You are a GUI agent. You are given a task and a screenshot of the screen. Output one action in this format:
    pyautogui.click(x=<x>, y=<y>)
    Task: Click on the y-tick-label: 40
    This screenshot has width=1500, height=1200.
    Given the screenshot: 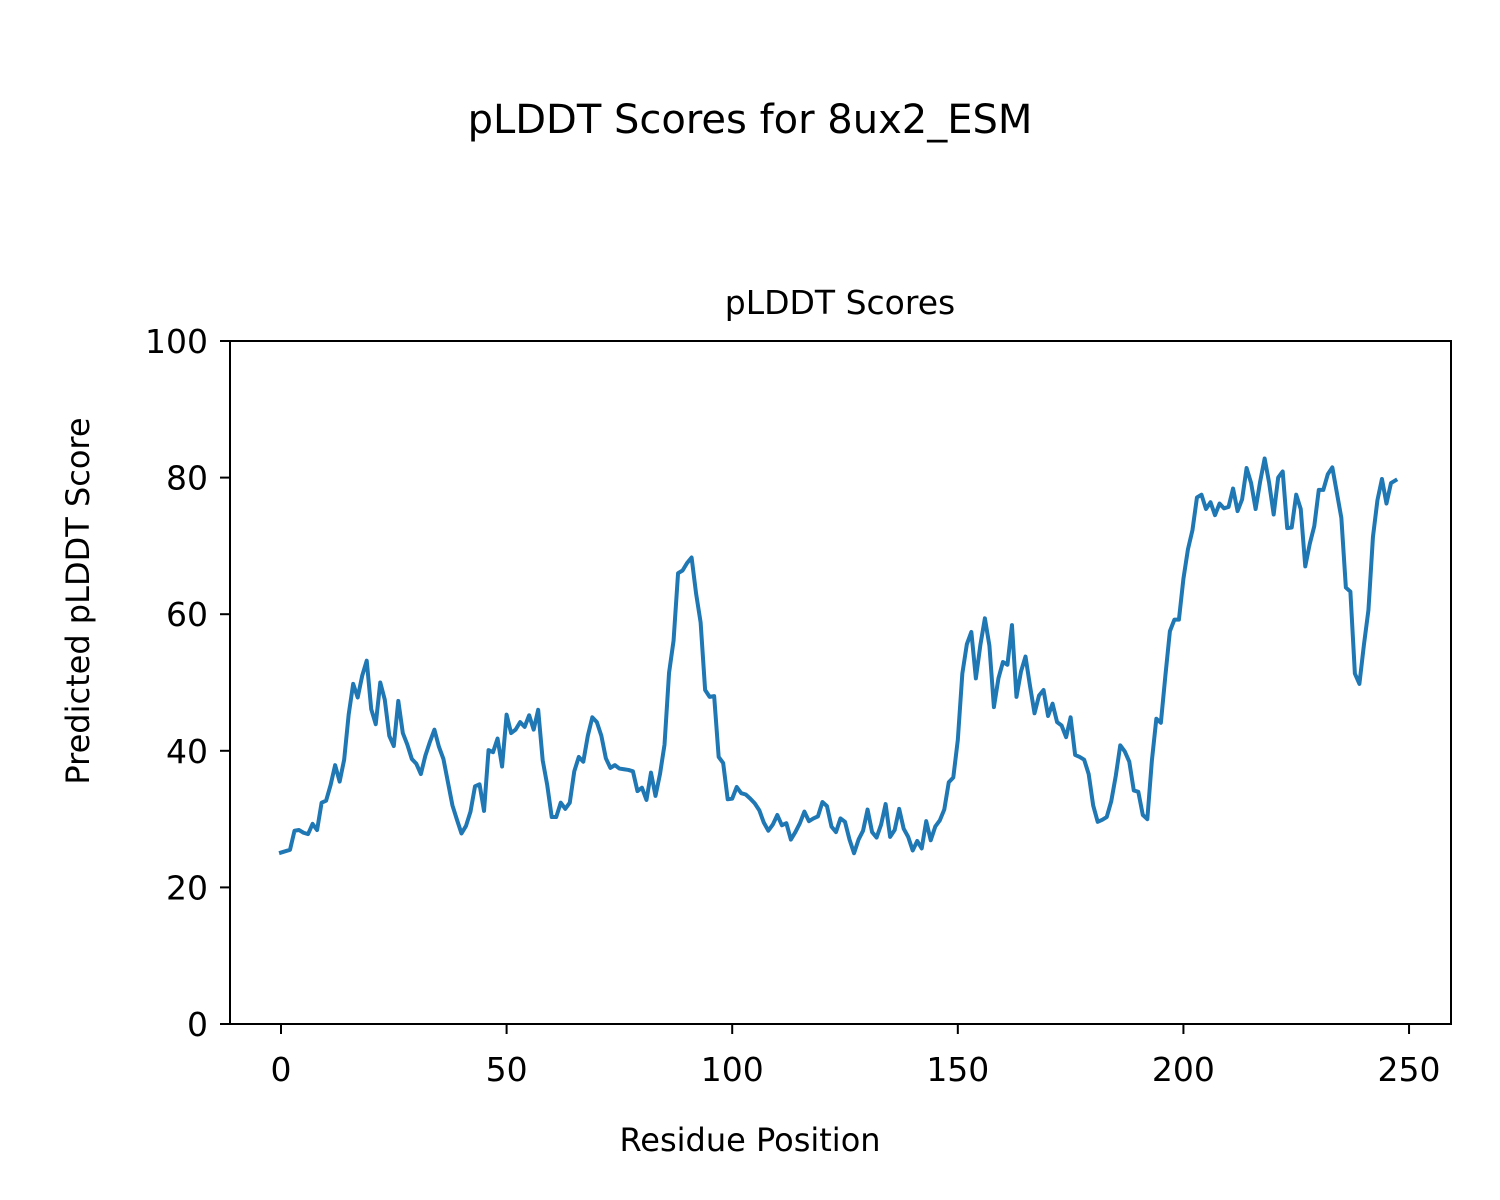 What is the action you would take?
    pyautogui.click(x=187, y=751)
    